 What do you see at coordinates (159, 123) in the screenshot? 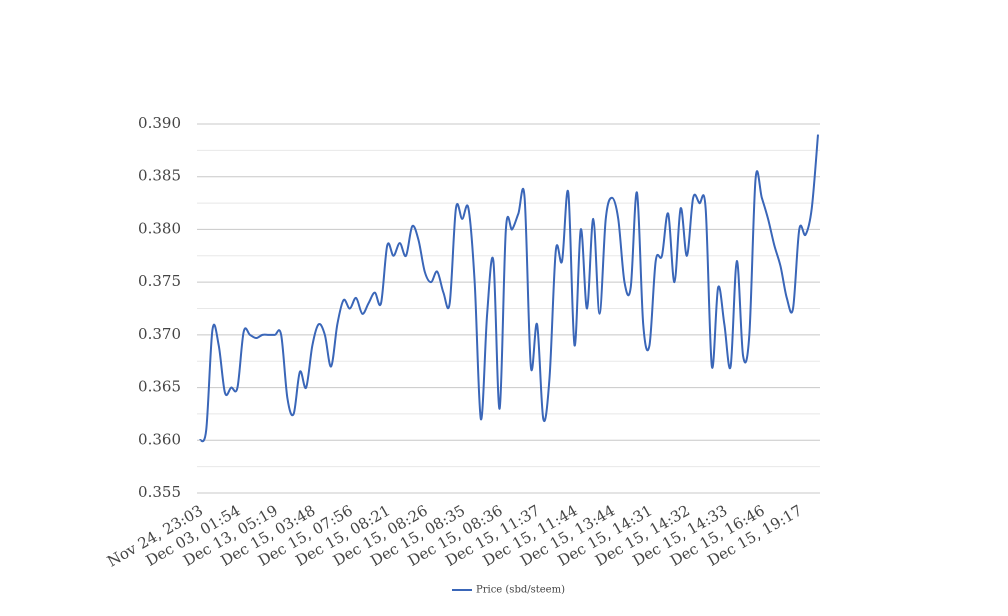
I see `y-tick-label: 0.390` at bounding box center [159, 123].